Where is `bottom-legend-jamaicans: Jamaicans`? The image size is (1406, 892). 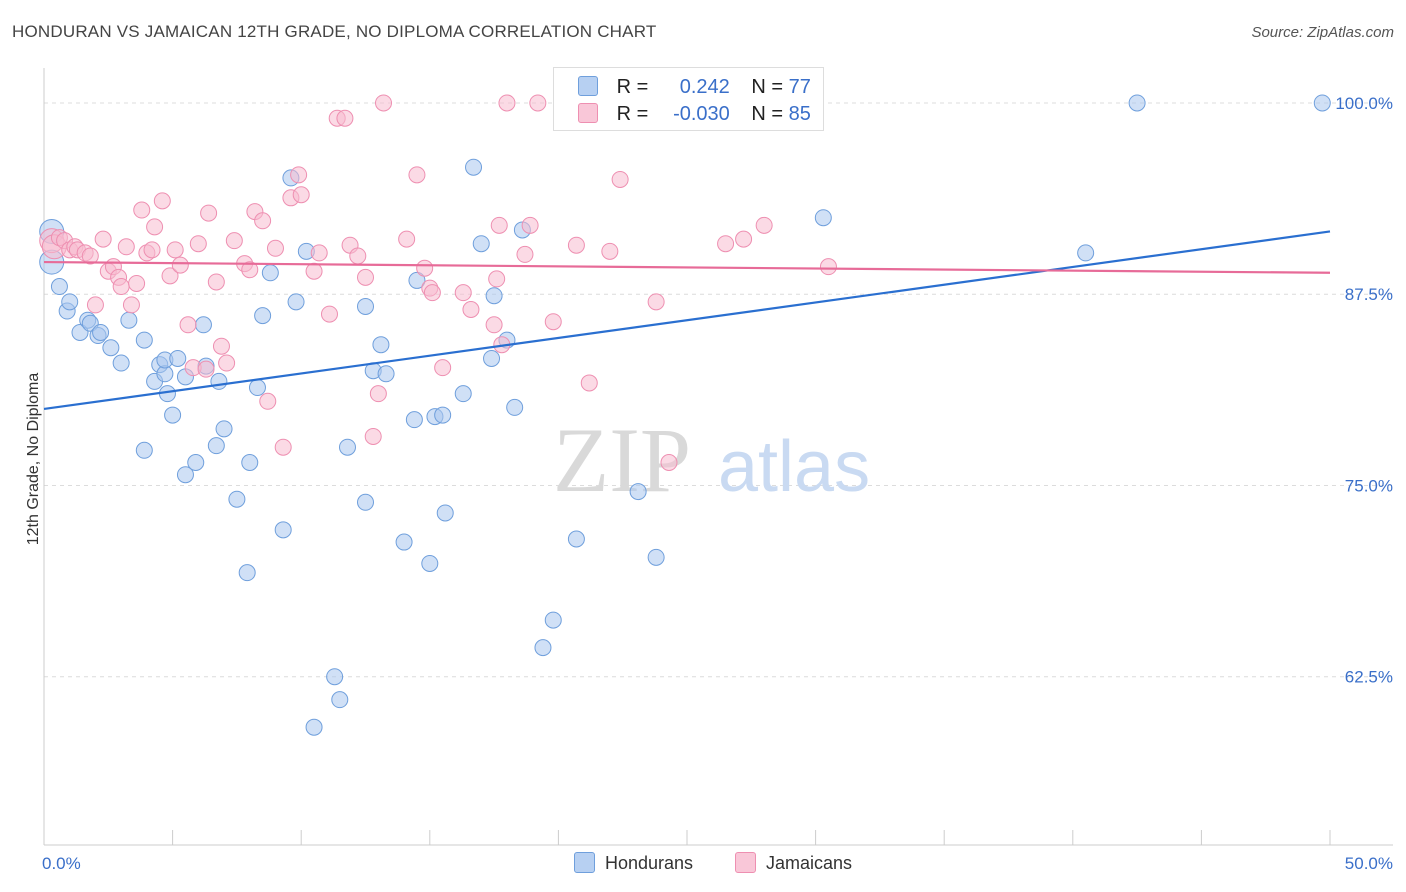
bottom-legend-jamaicans: Jamaicans is located at coordinates (793, 864).